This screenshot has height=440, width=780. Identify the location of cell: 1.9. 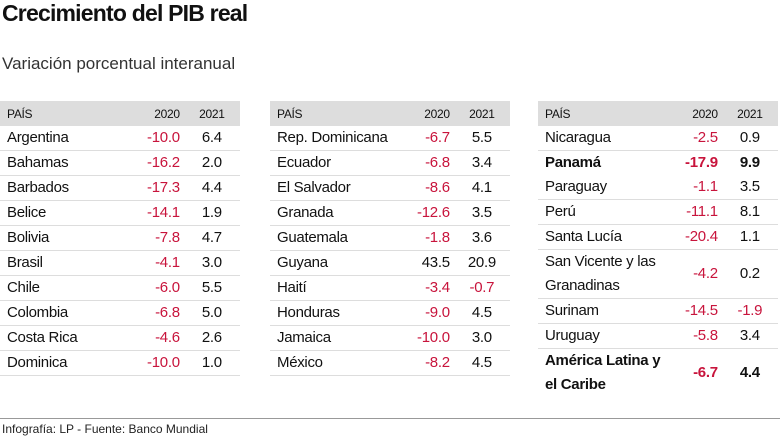
(211, 213).